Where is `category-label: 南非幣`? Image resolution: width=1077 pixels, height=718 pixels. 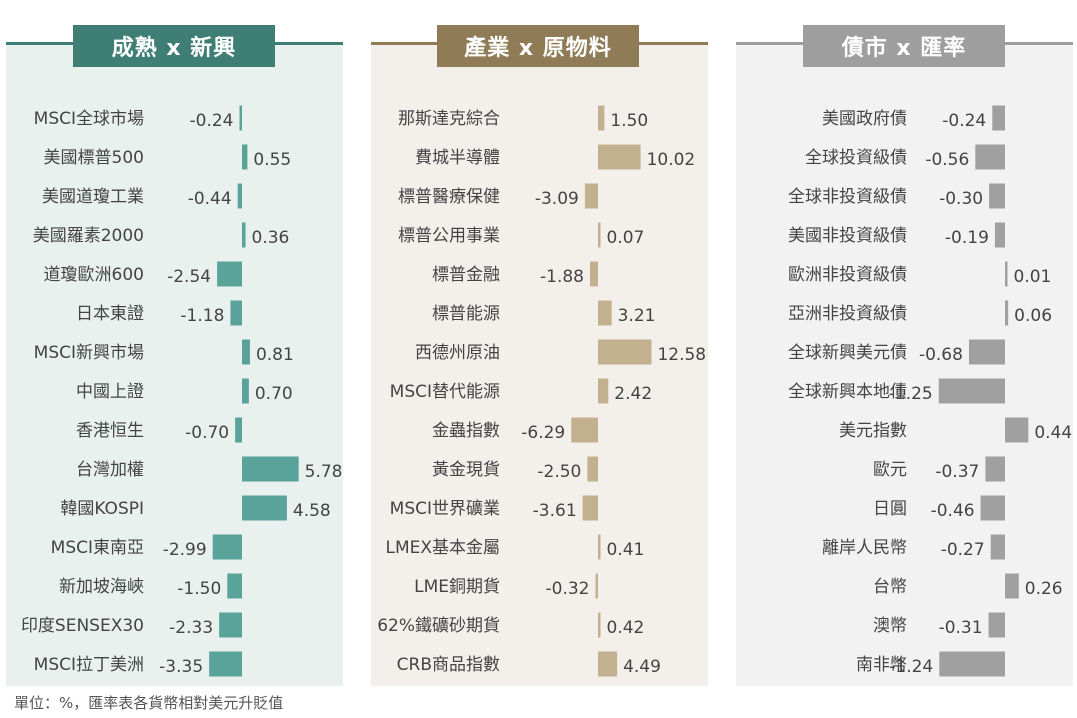 category-label: 南非幣 is located at coordinates (881, 665).